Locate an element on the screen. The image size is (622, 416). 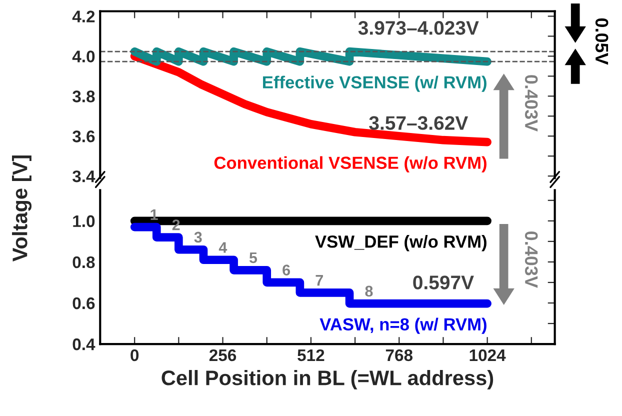
y-tick-label: 3.6 is located at coordinates (83, 136).